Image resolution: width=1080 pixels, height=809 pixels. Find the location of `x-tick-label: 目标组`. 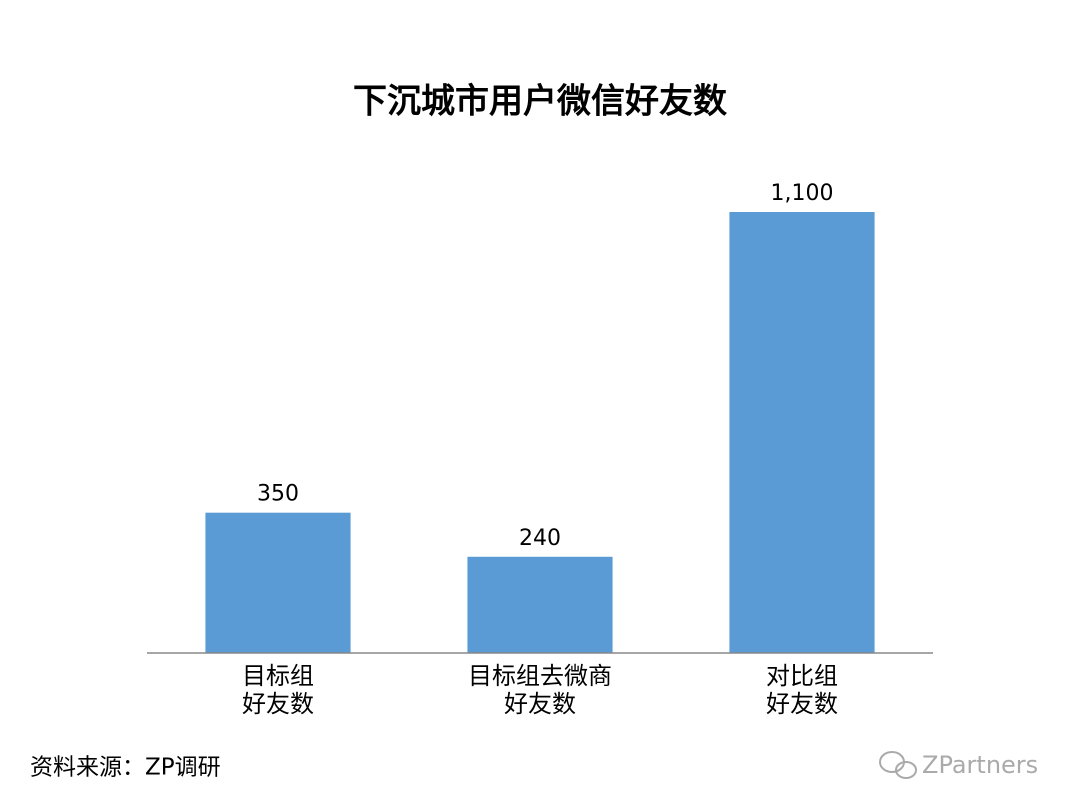

x-tick-label: 目标组 is located at coordinates (278, 676).